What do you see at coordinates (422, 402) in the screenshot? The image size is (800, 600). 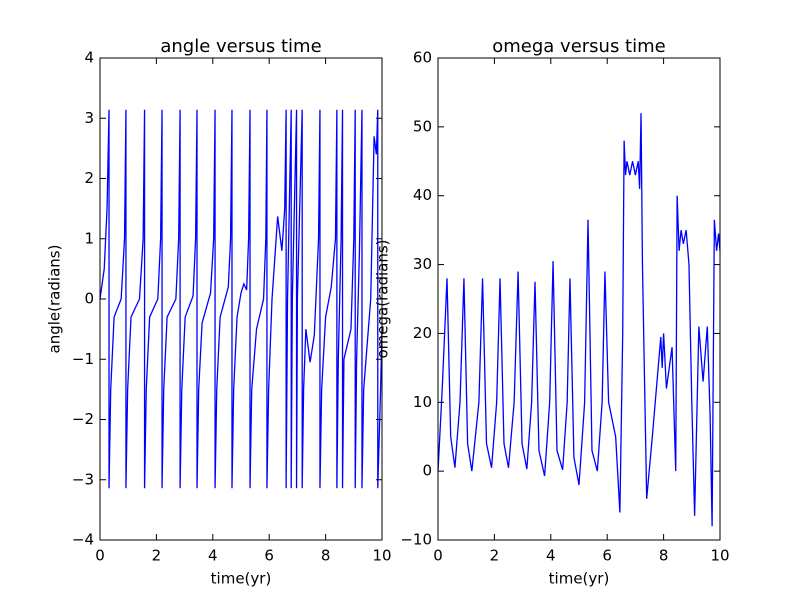 I see `y-tick-label: 10` at bounding box center [422, 402].